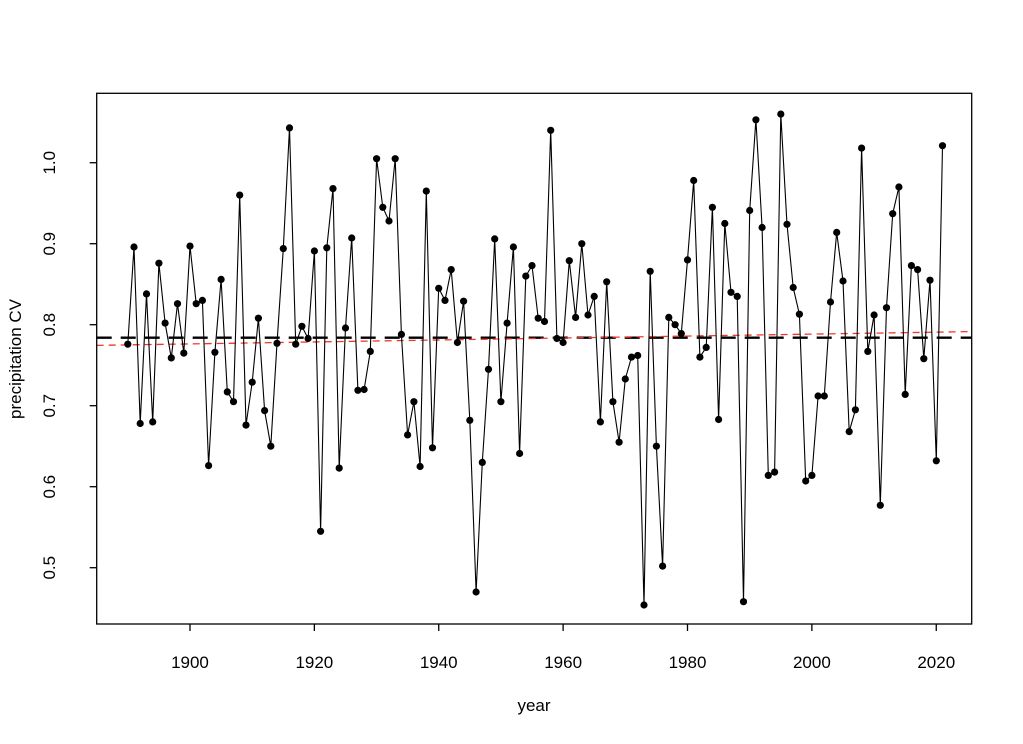 The width and height of the screenshot is (1023, 744). What do you see at coordinates (49, 568) in the screenshot?
I see `y-tick-label: 0.5` at bounding box center [49, 568].